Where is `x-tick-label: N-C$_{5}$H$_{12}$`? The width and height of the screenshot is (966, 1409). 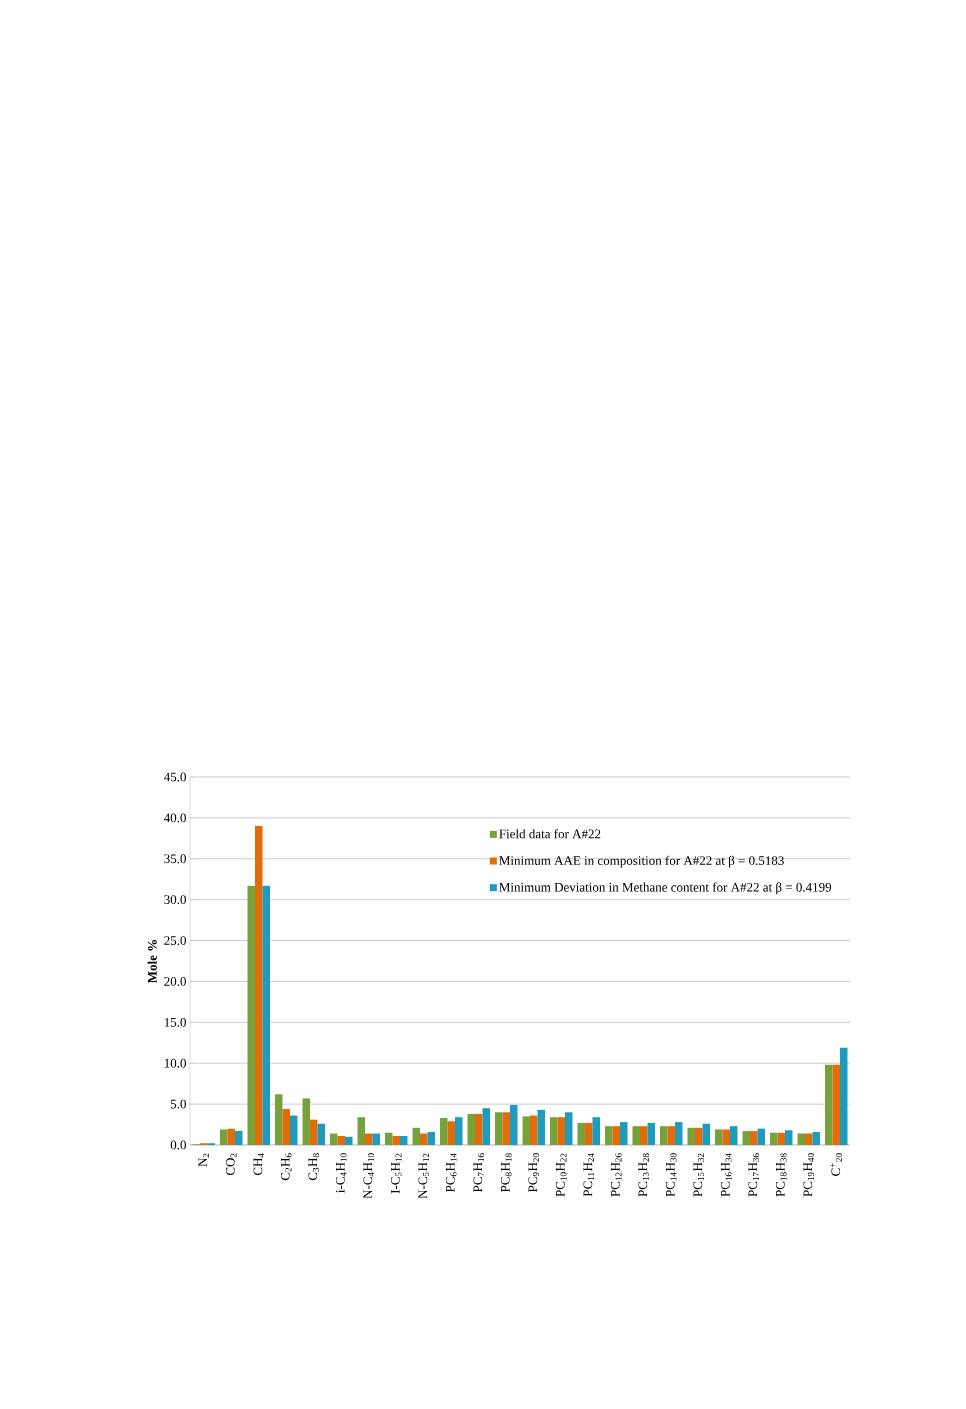 x-tick-label: N-C$_{5}$H$_{12}$ is located at coordinates (424, 1176).